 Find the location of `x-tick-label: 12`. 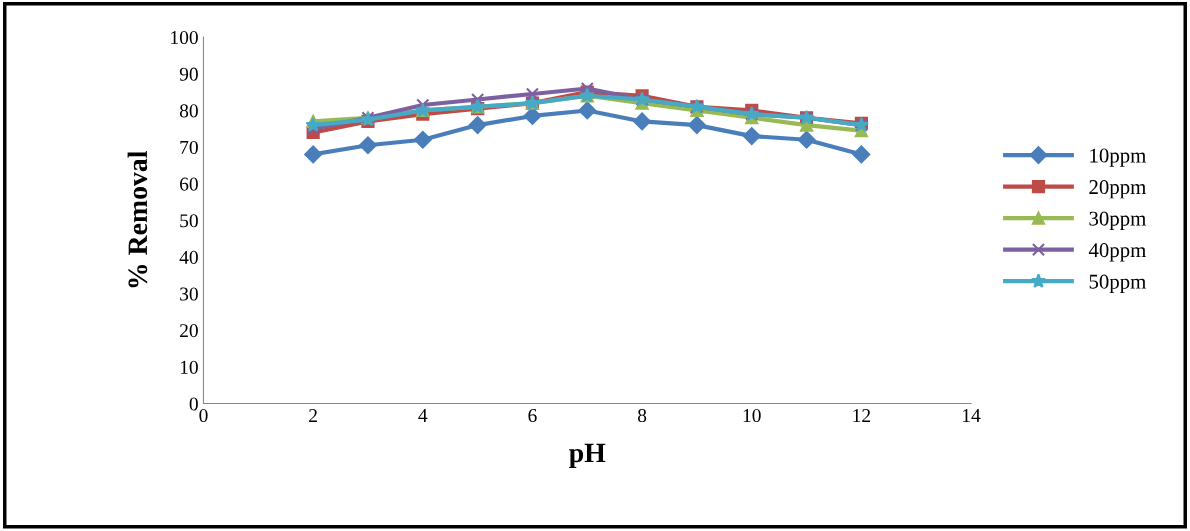

x-tick-label: 12 is located at coordinates (862, 415).